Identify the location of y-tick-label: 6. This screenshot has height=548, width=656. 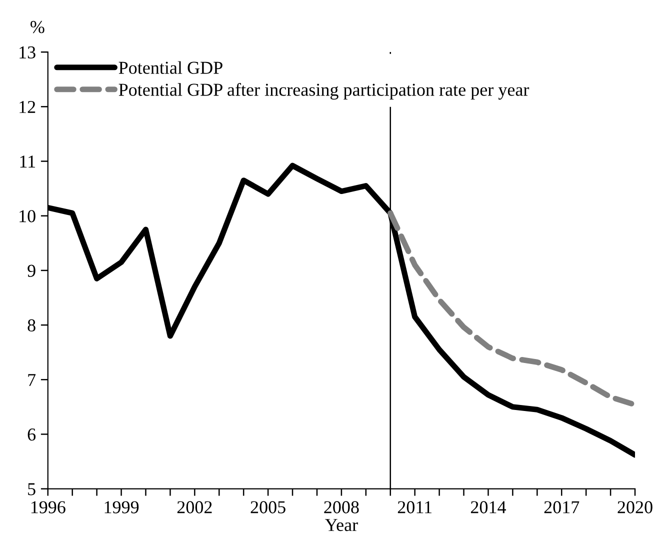
(32, 434).